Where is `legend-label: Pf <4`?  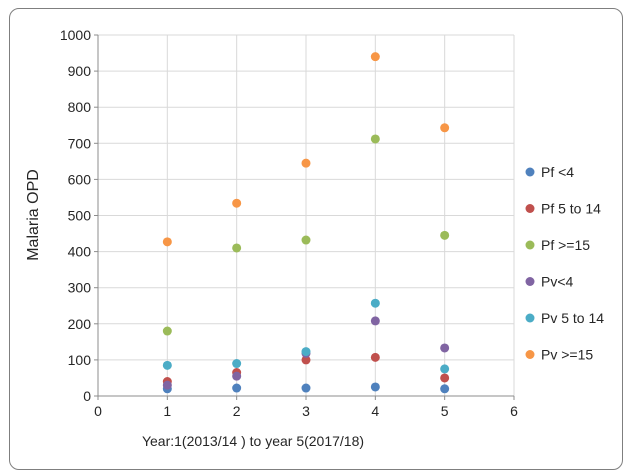
legend-label: Pf <4 is located at coordinates (557, 172).